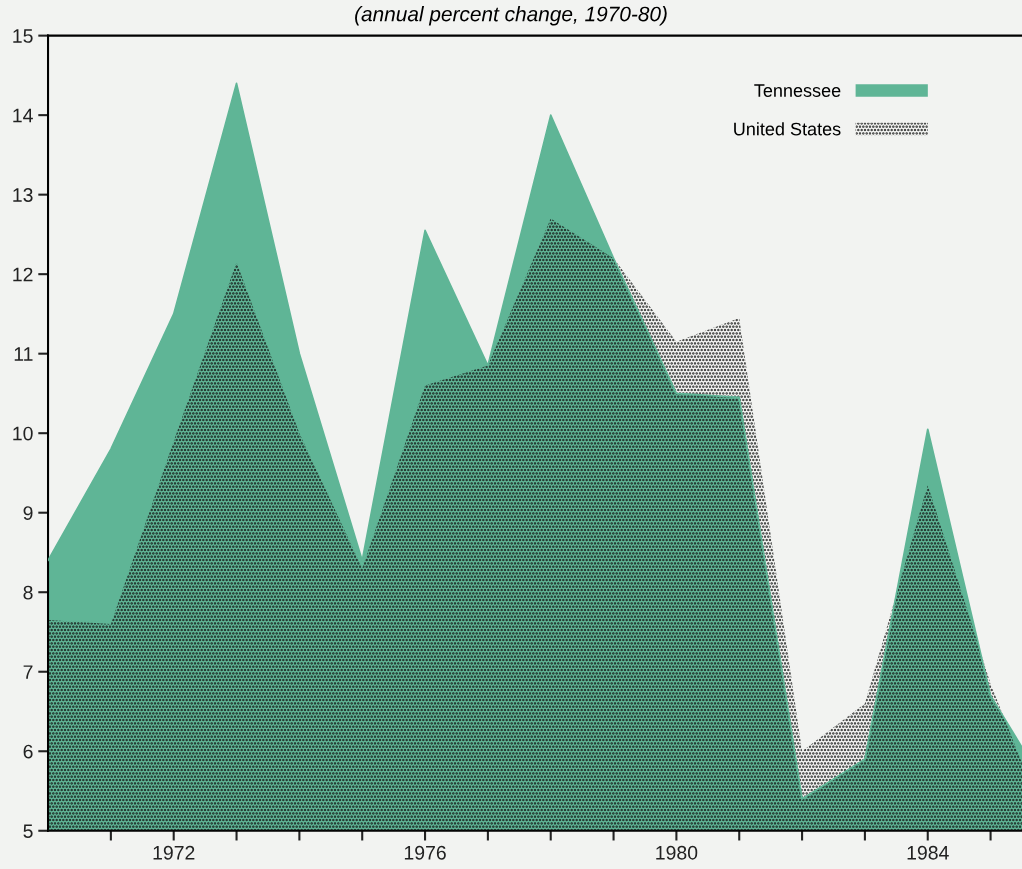 This screenshot has height=869, width=1022. What do you see at coordinates (677, 852) in the screenshot?
I see `x-tick-label: 1980` at bounding box center [677, 852].